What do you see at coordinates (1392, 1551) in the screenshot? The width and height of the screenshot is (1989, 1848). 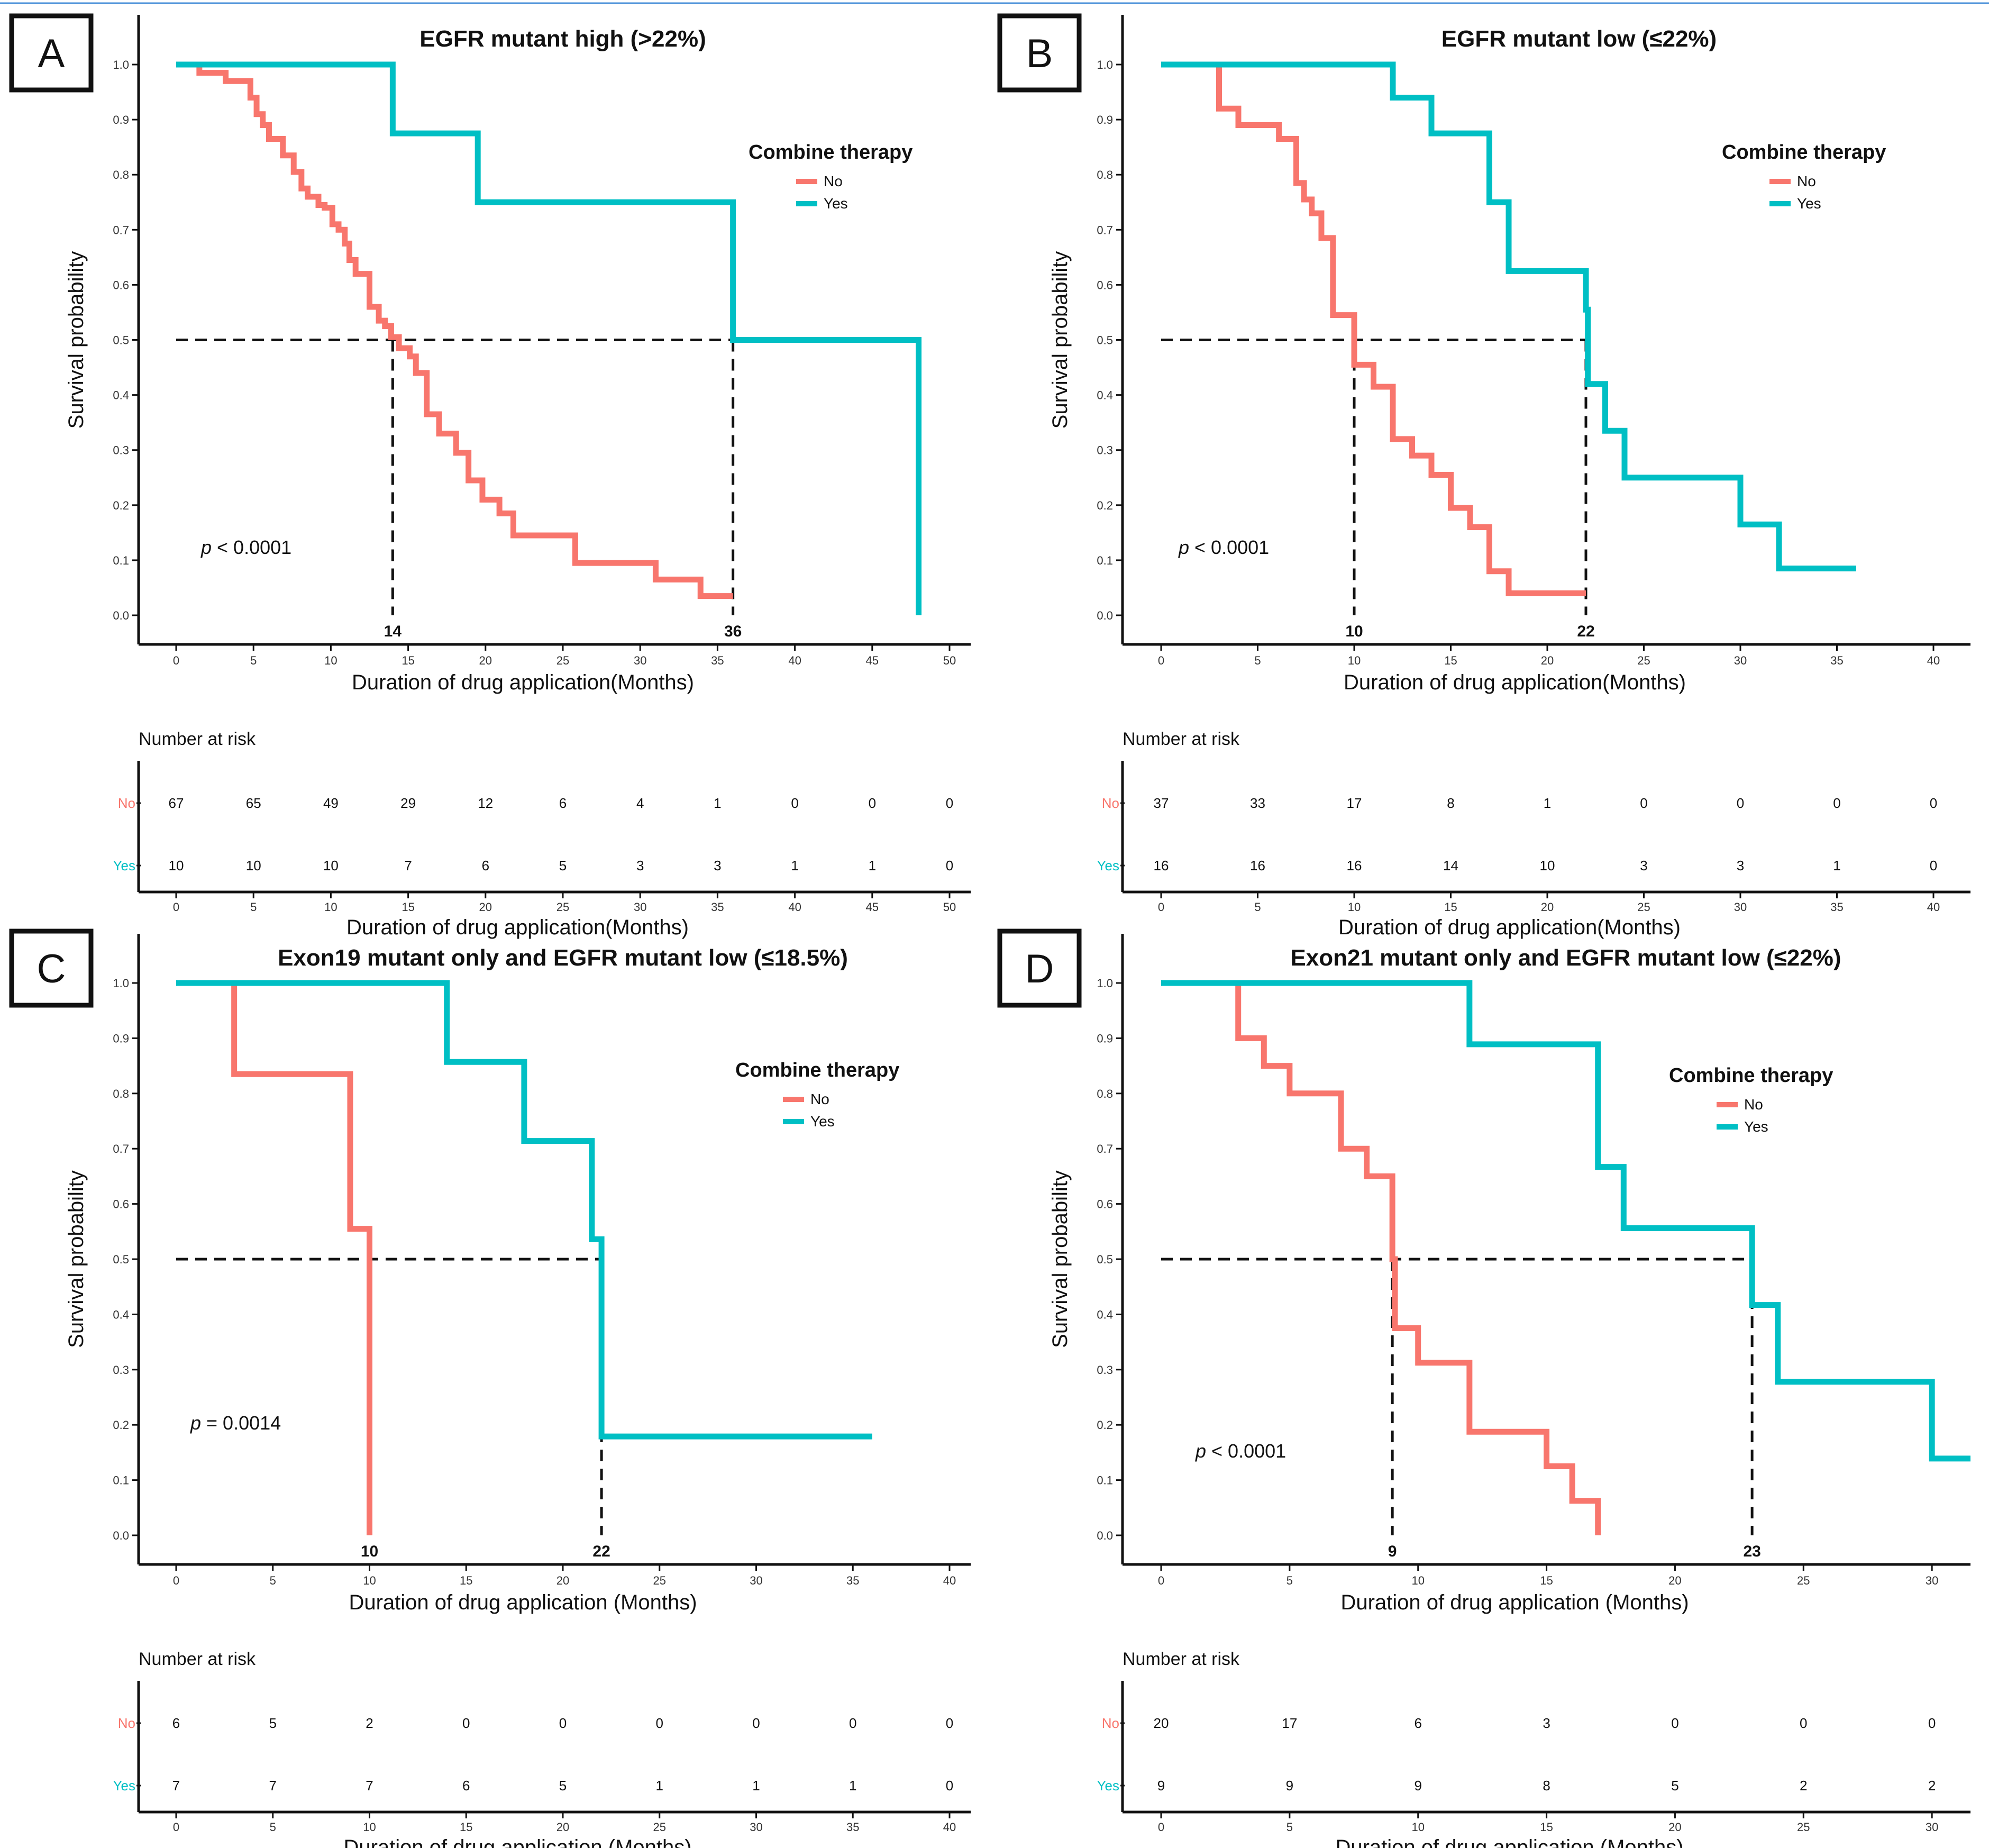 I see `median-label: 9` at bounding box center [1392, 1551].